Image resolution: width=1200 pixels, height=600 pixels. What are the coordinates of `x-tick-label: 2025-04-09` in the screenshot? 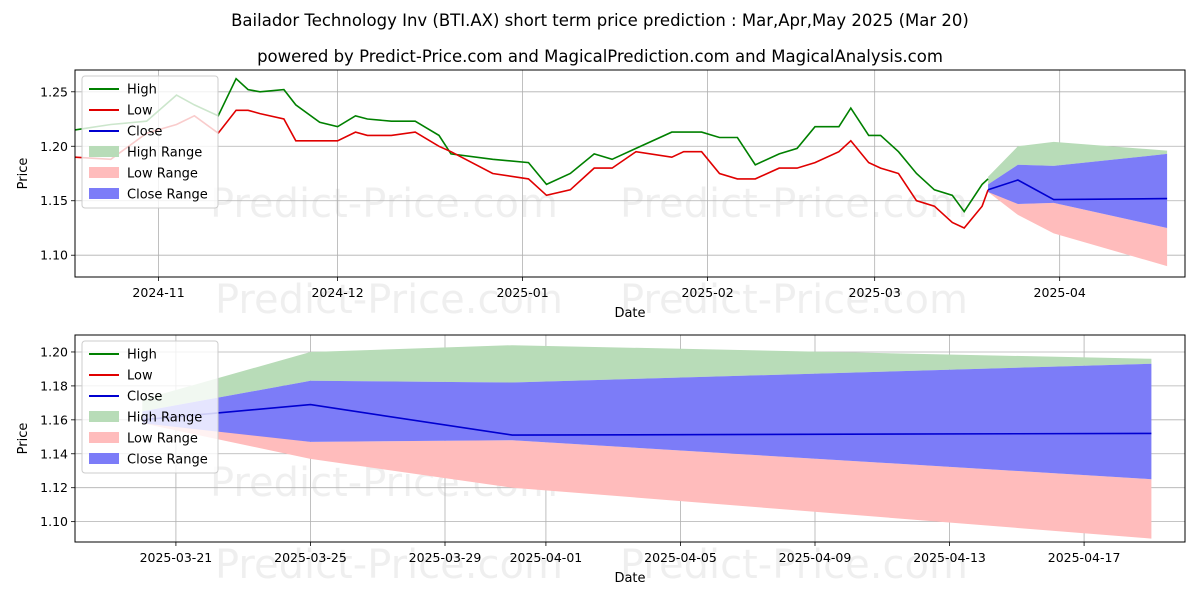 It's located at (815, 557).